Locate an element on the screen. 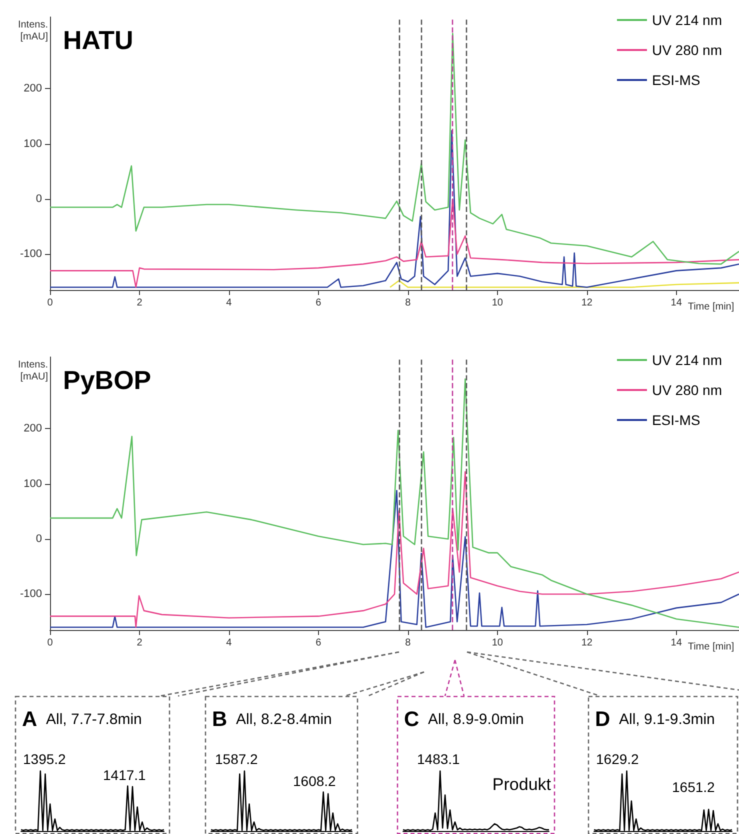  chart-title: D is located at coordinates (602, 719).